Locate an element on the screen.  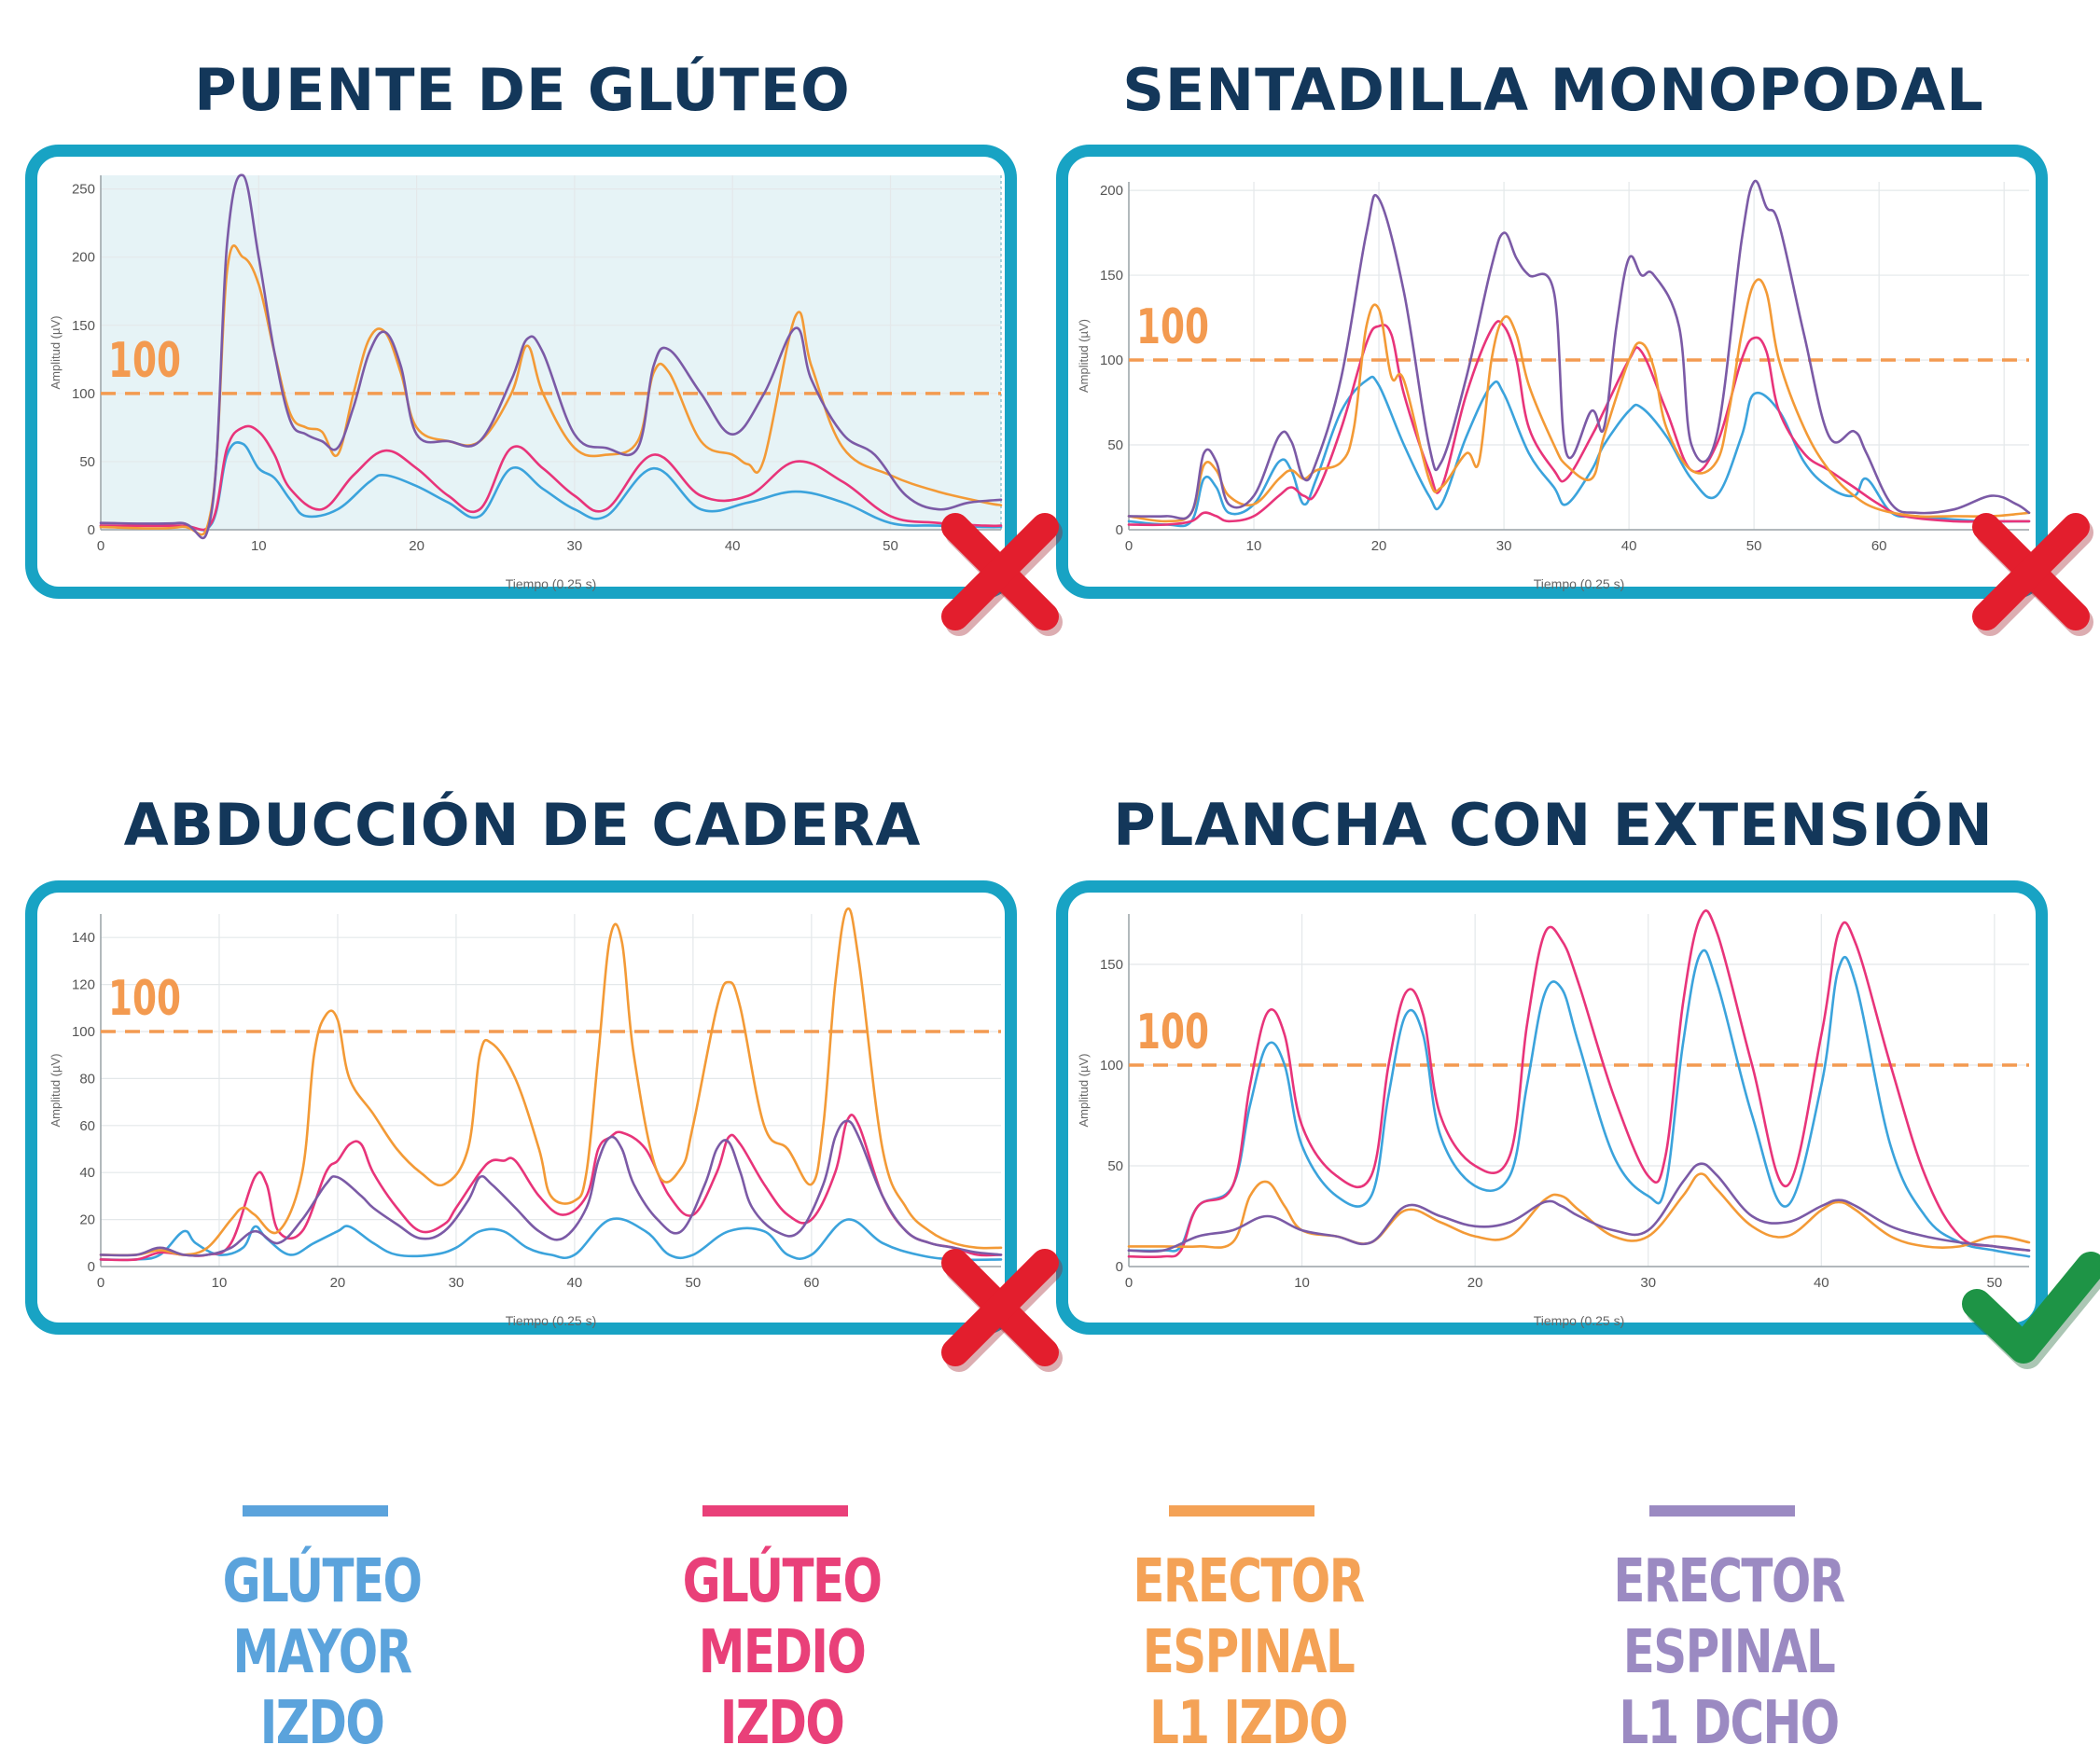
chart-title-sentadilla: SENTADILLA MONOPODAL is located at coordinates (1553, 90).